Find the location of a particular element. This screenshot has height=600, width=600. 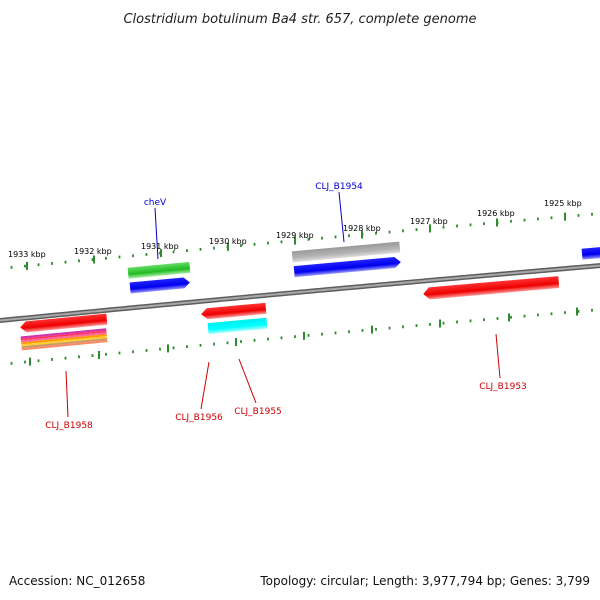

gene-label: cheV is located at coordinates (155, 203).